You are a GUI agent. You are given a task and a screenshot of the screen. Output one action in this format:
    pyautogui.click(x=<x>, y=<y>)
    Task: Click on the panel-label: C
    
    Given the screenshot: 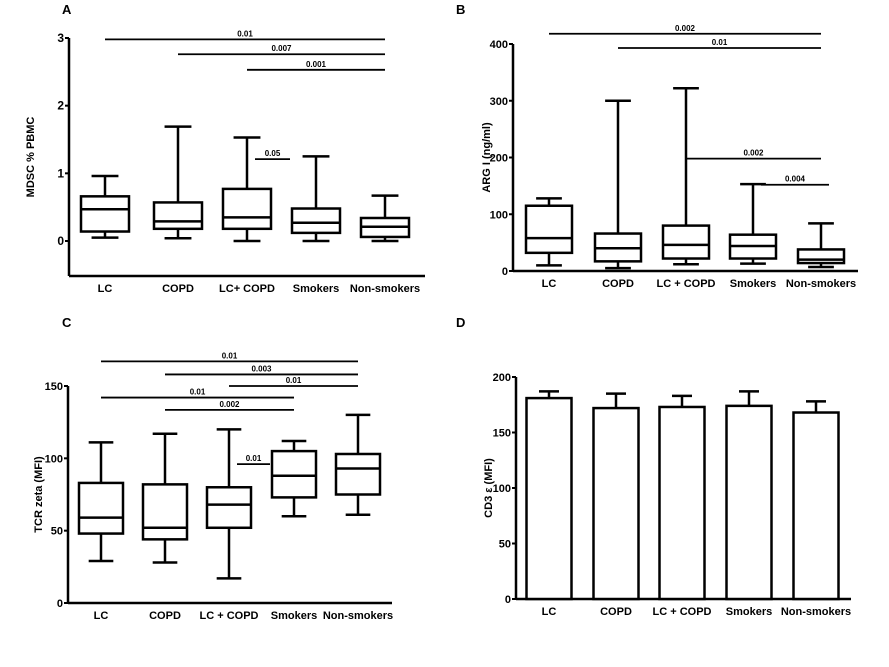 What is the action you would take?
    pyautogui.click(x=67, y=322)
    